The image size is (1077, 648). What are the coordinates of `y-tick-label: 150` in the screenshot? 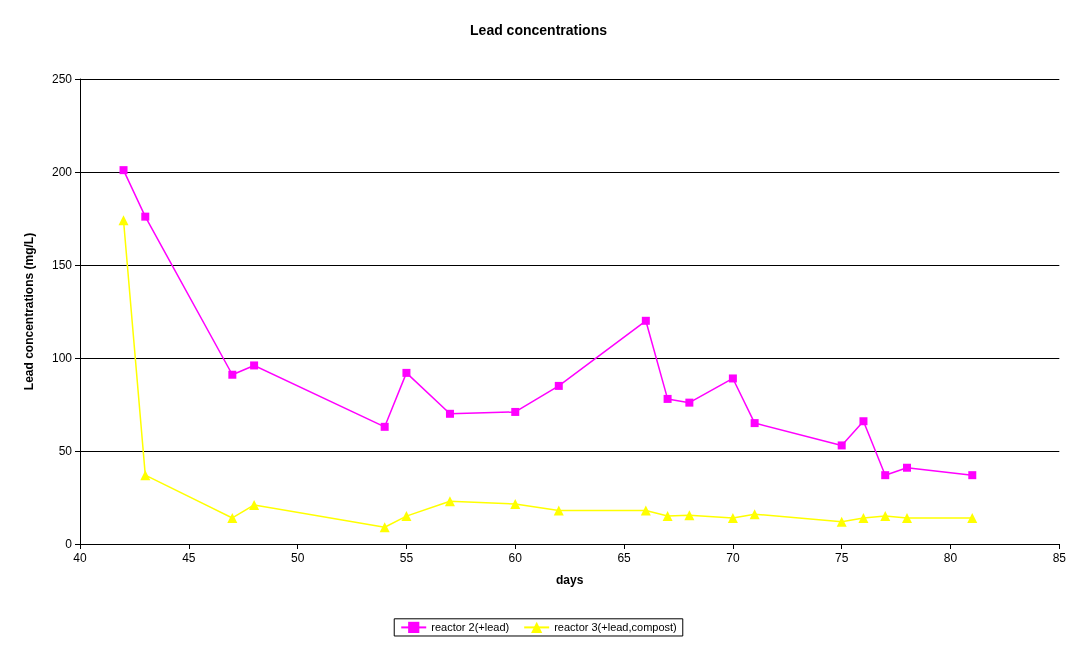 It's located at (62, 265).